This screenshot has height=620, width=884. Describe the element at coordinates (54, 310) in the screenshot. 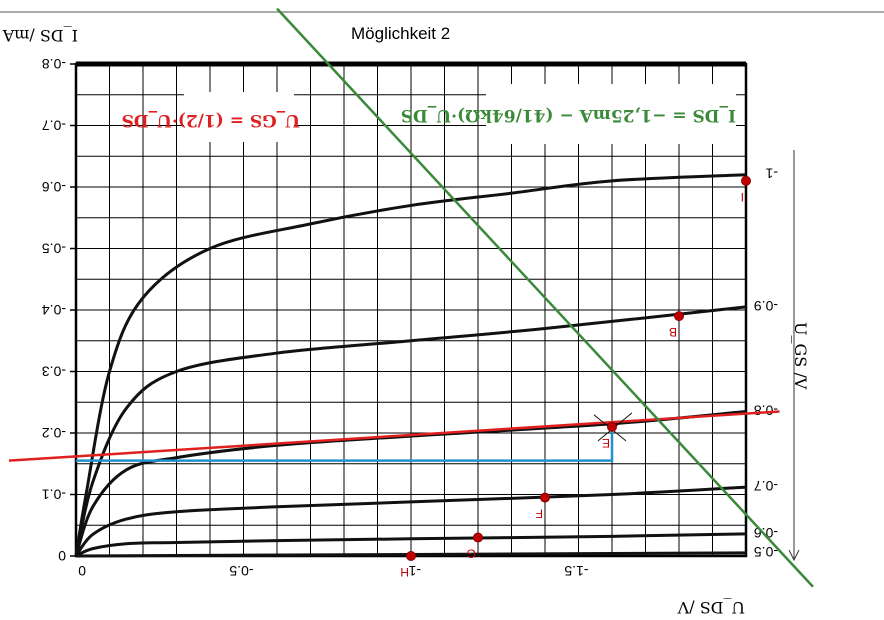

I see `y-tick-label: -0.4` at that location.